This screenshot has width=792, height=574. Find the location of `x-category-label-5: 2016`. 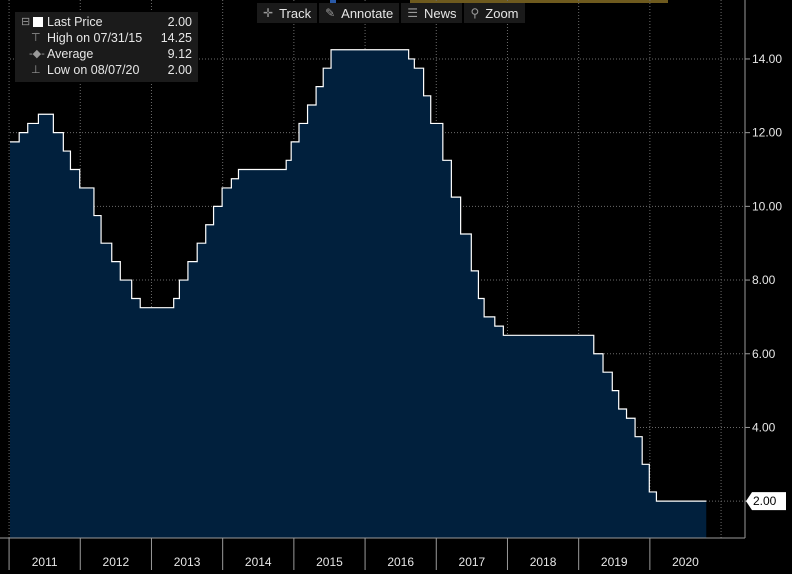

x-category-label-5: 2016 is located at coordinates (400, 562).